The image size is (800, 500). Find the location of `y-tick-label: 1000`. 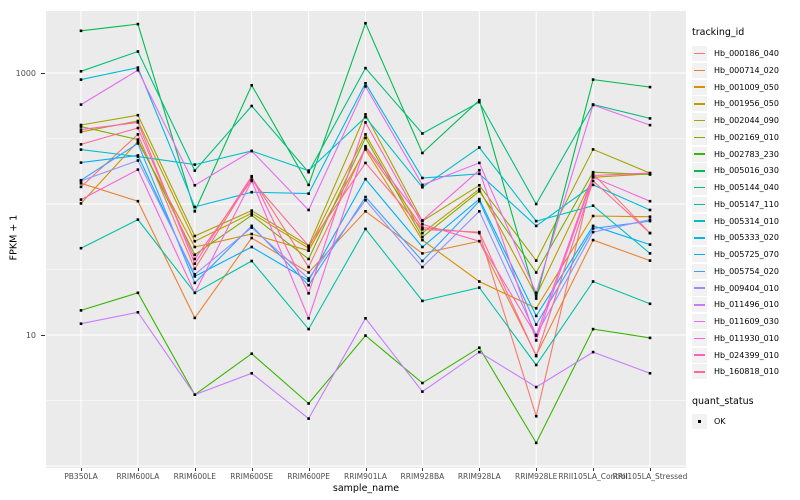

y-tick-label: 1000 is located at coordinates (25, 73).